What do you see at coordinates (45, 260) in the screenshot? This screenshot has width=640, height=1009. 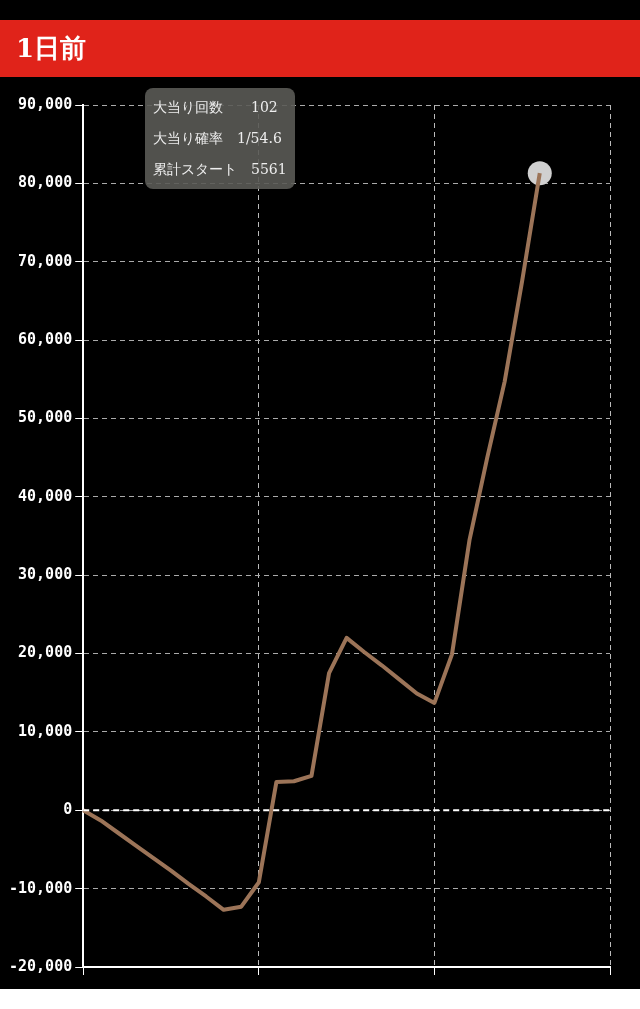 I see `y-tick-label: 70,000` at bounding box center [45, 260].